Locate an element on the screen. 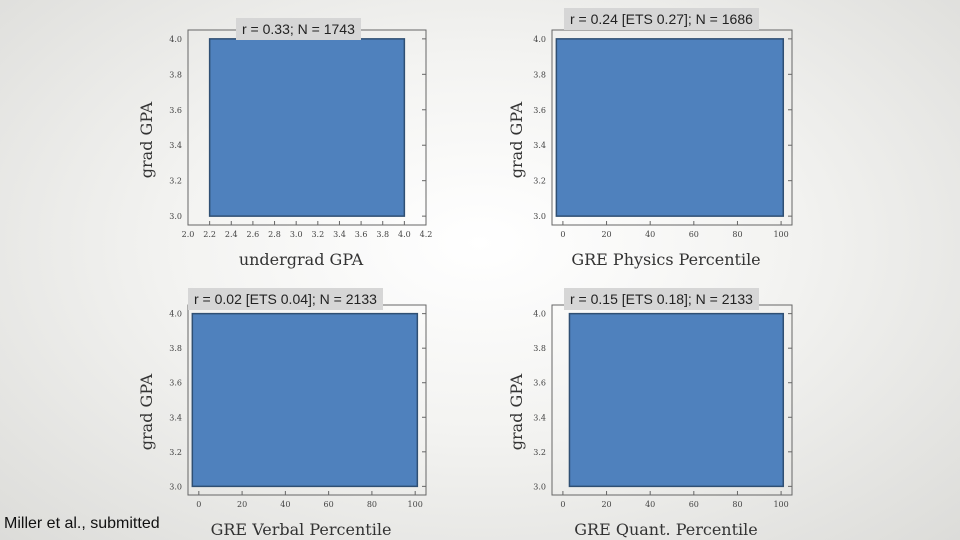 This screenshot has height=540, width=960. x-tick-label: 4.2 is located at coordinates (426, 234).